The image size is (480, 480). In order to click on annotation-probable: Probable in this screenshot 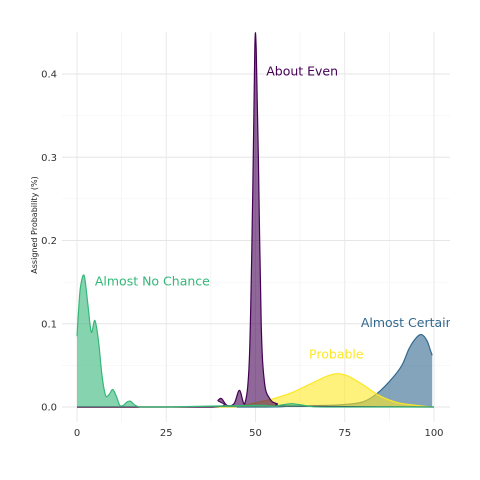, I will do `click(336, 354)`.